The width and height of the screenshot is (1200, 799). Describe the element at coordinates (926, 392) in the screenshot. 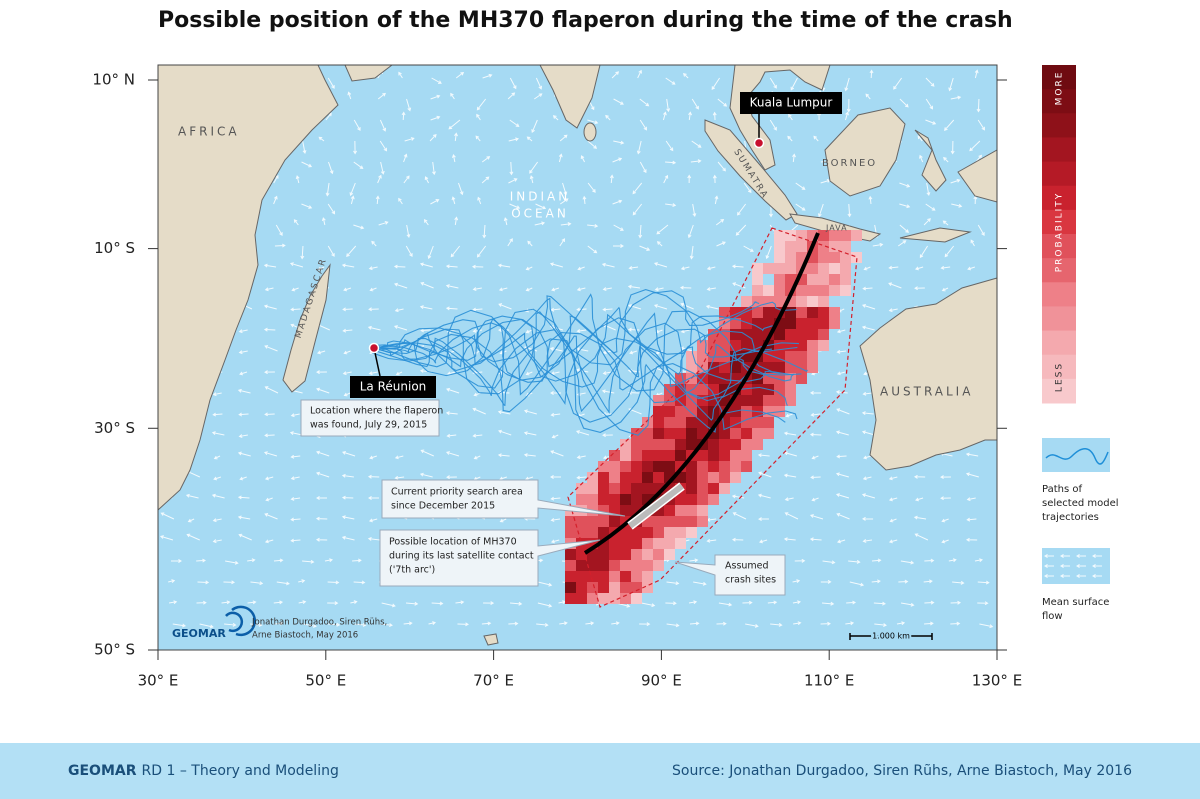

I see `place-label: AUSTRALIA` at that location.